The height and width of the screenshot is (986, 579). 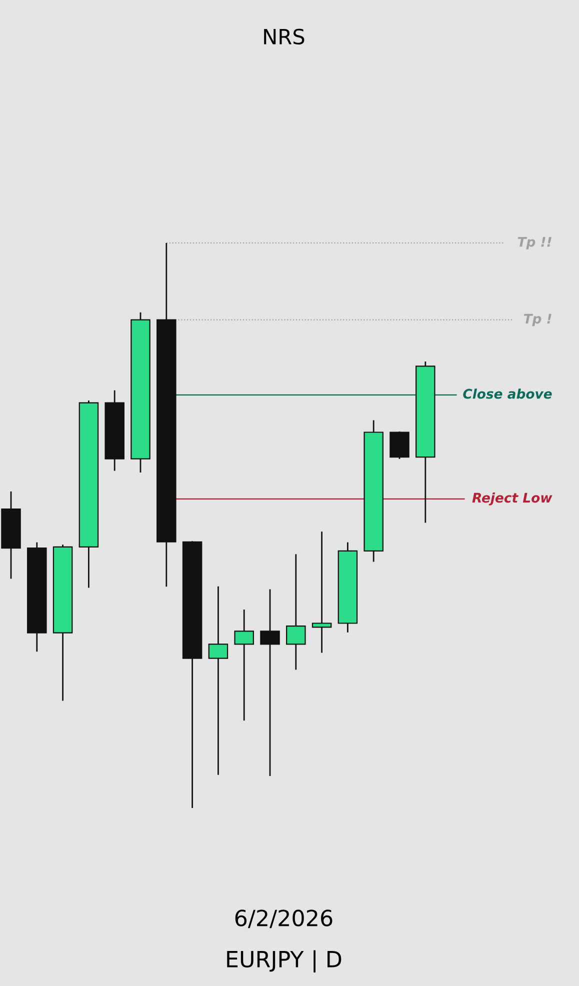 What do you see at coordinates (507, 393) in the screenshot?
I see `ref-line-label: Close above` at bounding box center [507, 393].